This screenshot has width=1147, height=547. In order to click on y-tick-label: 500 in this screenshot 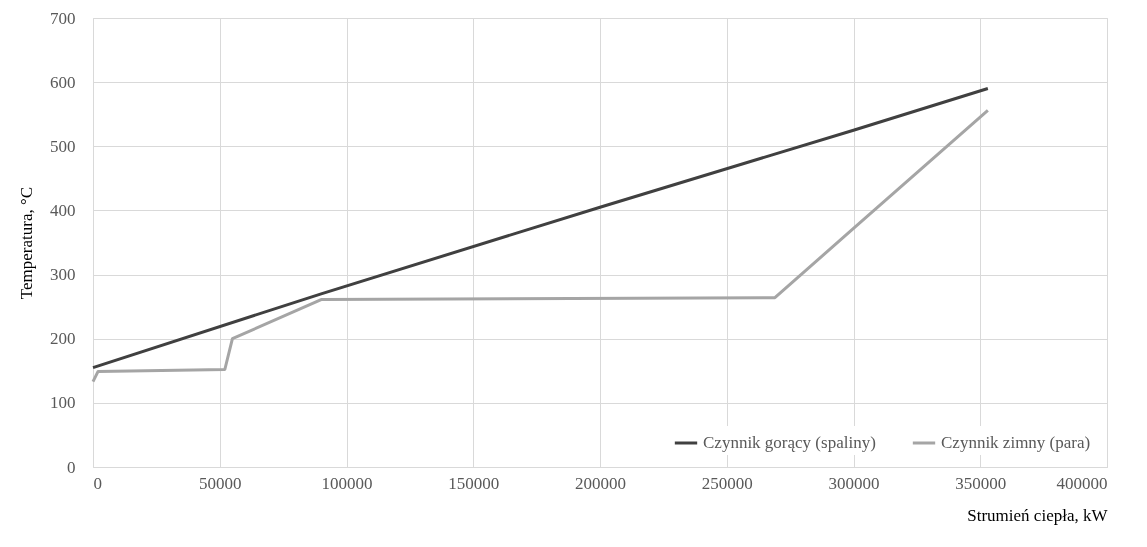, I will do `click(63, 146)`.